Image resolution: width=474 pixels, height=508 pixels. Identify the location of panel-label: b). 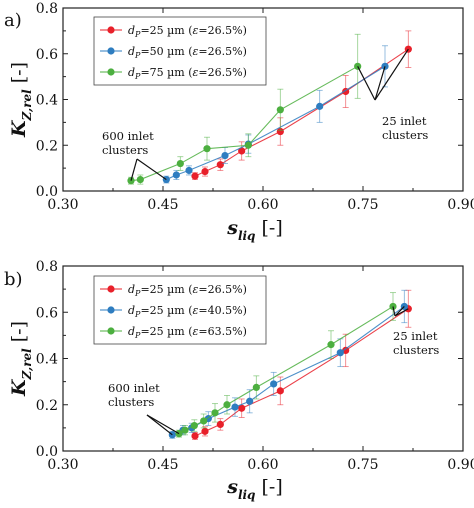
(13, 279).